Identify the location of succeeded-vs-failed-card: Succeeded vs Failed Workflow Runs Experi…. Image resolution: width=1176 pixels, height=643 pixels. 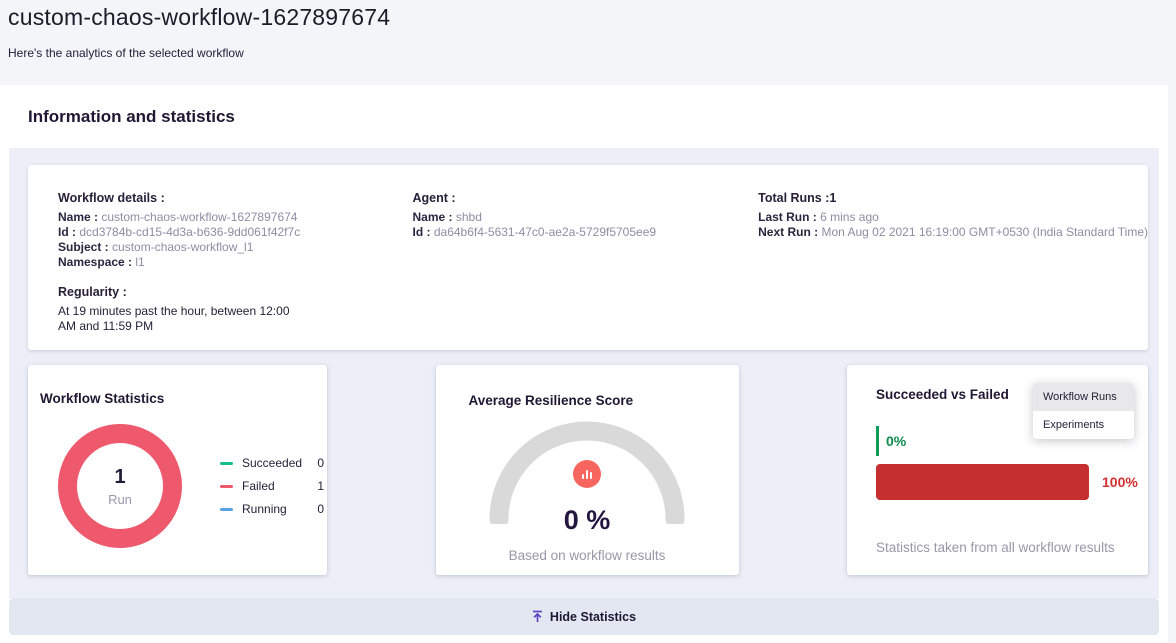
(997, 470).